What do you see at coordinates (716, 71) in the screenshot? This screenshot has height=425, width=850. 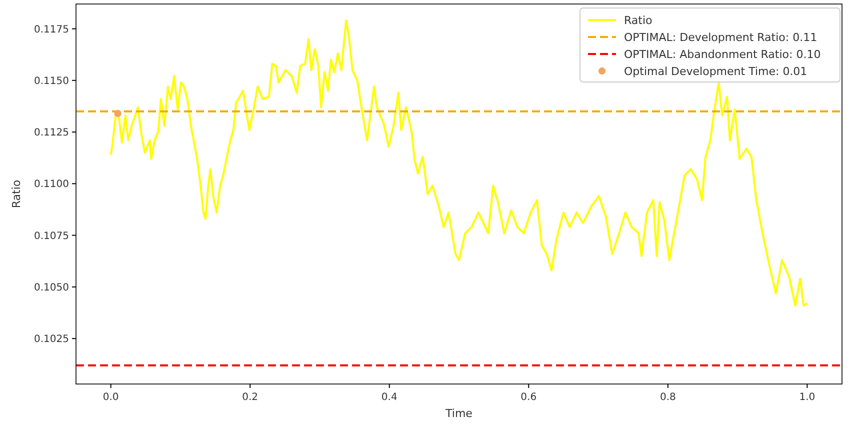 I see `legend-label: Optimal Development Time: 0.01` at bounding box center [716, 71].